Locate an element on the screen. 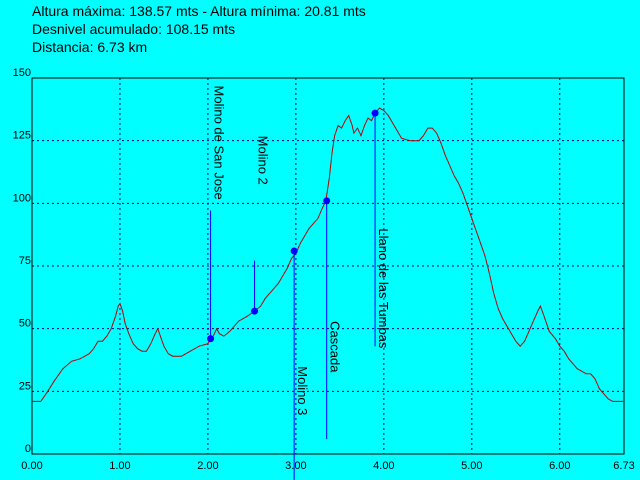 The image size is (640, 480). cumulative-elevation-text: Desnivel acumulado: 108.15 mts is located at coordinates (134, 29).